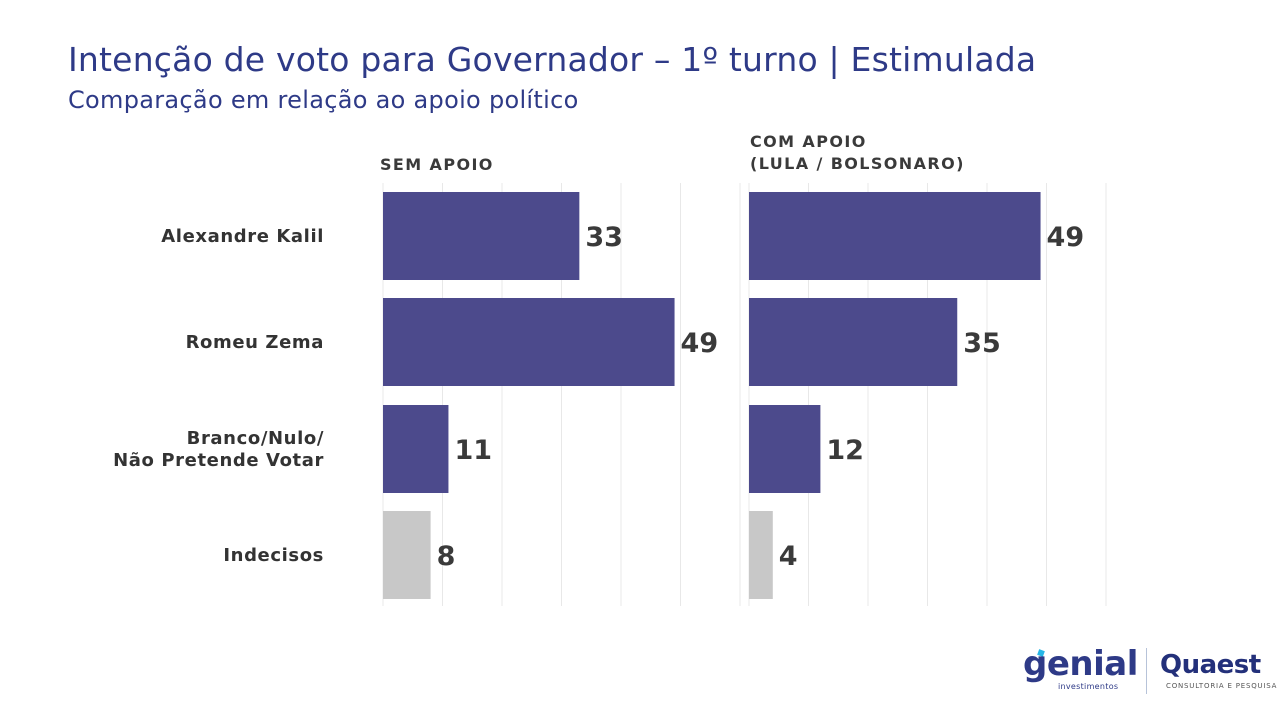  What do you see at coordinates (788, 556) in the screenshot?
I see `value-label-1-3: 4` at bounding box center [788, 556].